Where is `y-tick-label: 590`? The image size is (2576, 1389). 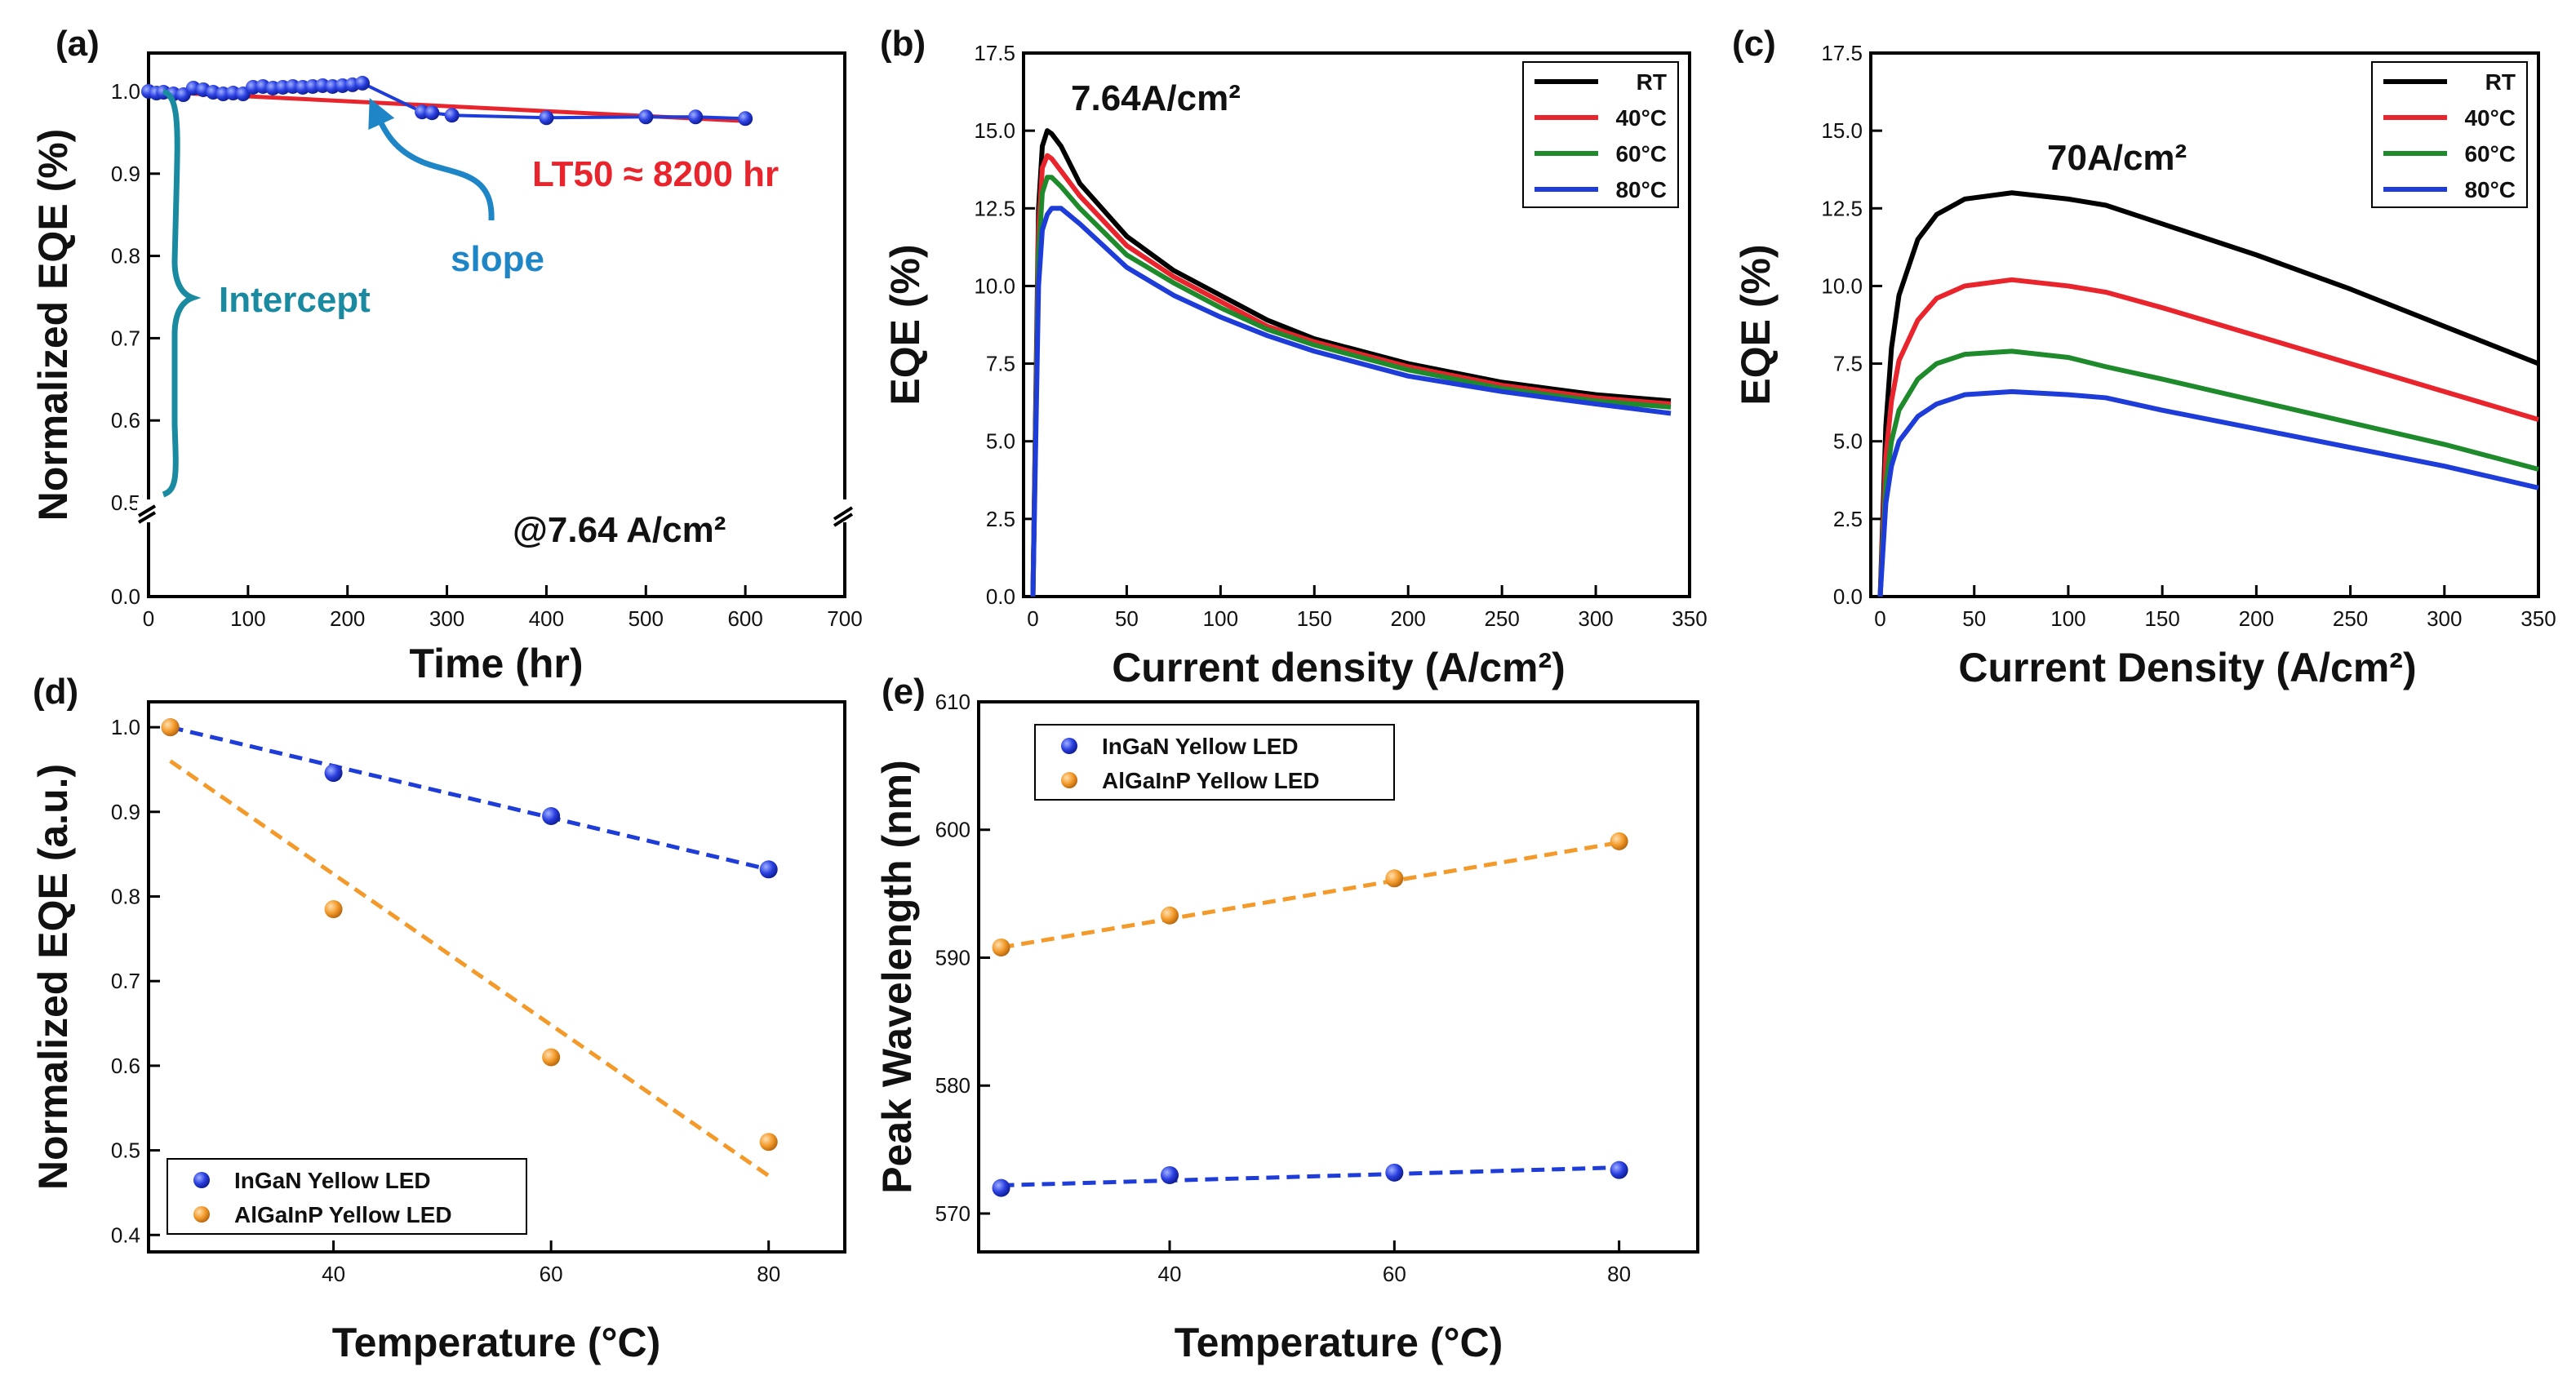 y-tick-label: 590 is located at coordinates (952, 957).